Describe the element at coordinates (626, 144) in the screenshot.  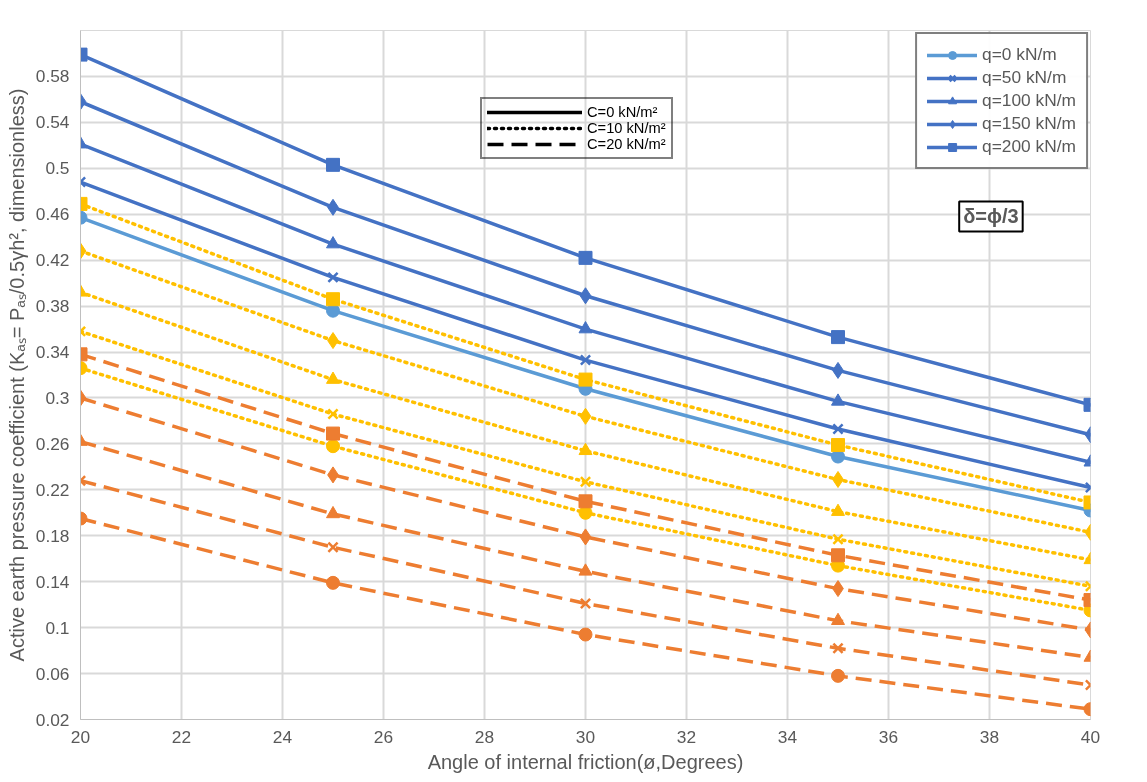
I see `annotation: C=20 kN/m²` at that location.